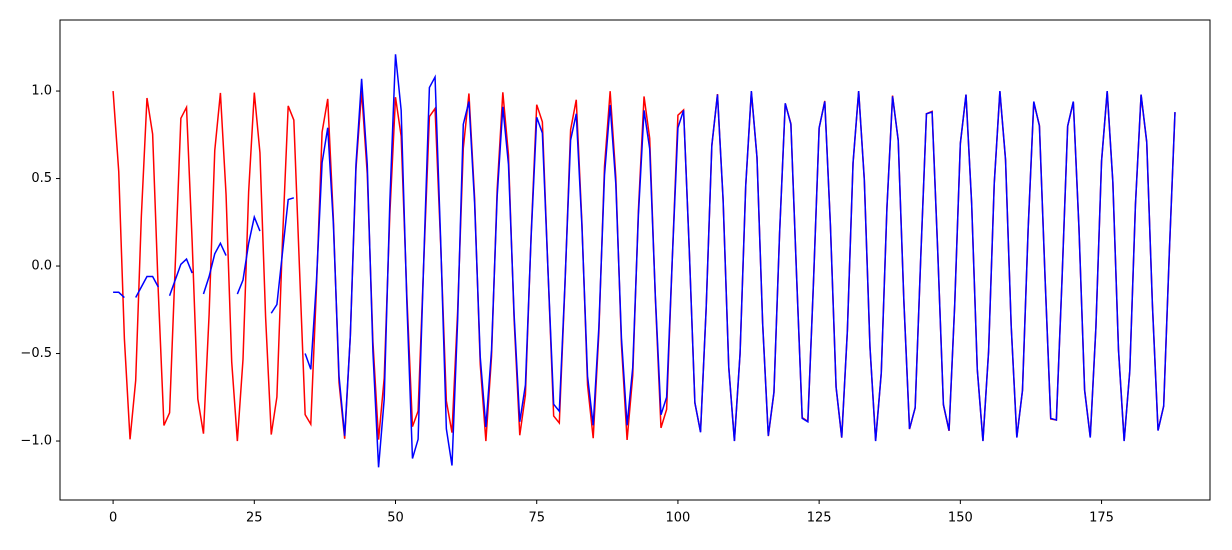  Describe the element at coordinates (41, 178) in the screenshot. I see `y-tick-label: 0.5` at that location.